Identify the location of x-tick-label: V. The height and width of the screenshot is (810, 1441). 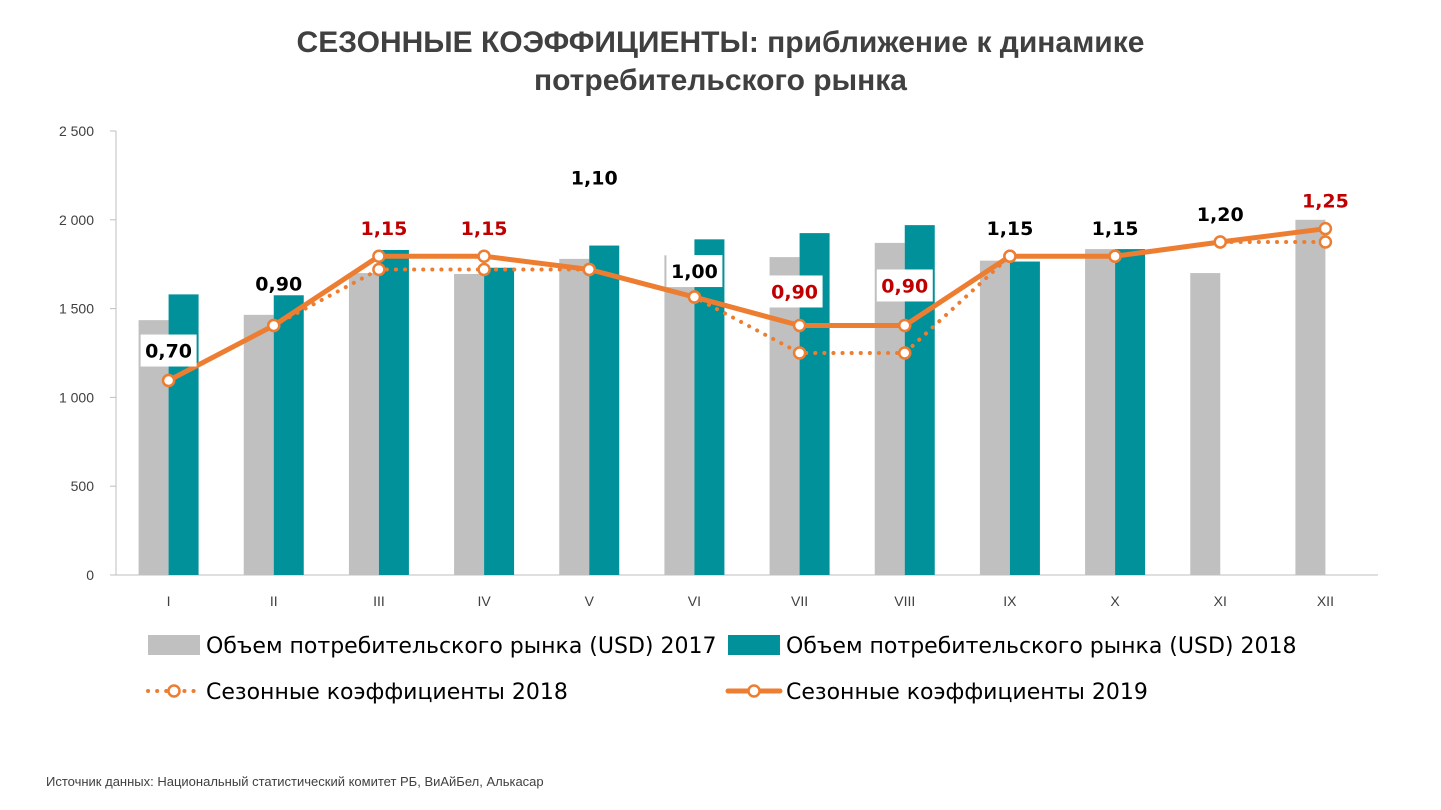
(590, 601).